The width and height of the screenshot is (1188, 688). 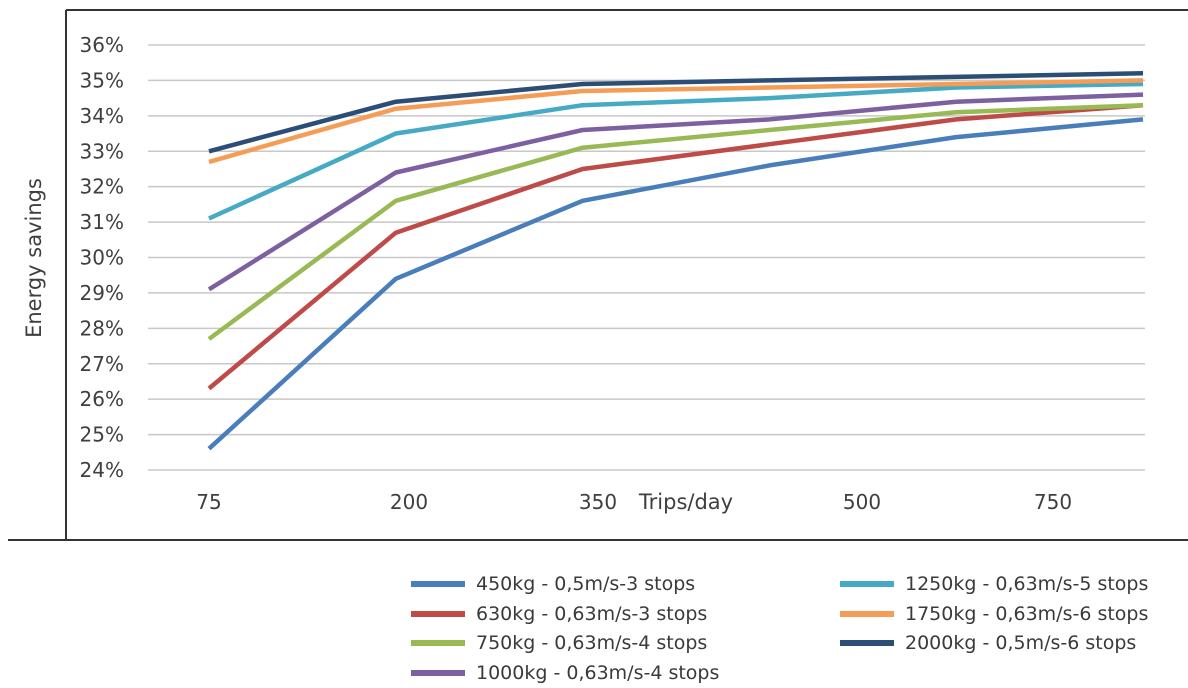 What do you see at coordinates (634, 502) in the screenshot?
I see `x-tick-labels: 75 200 350 500 750` at bounding box center [634, 502].